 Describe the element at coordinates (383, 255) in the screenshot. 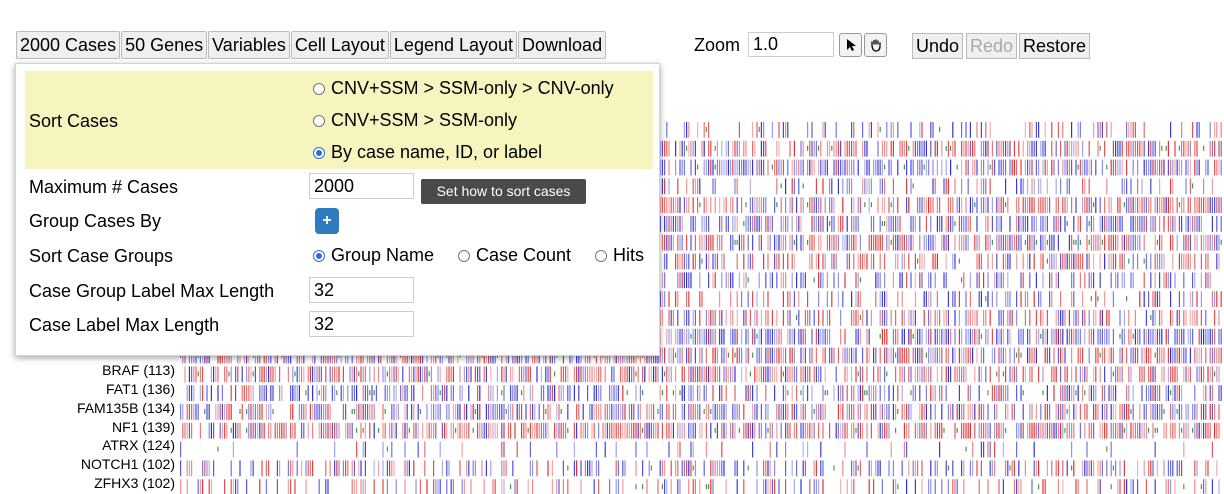

I see `sort-group-option-label: Group Name` at that location.